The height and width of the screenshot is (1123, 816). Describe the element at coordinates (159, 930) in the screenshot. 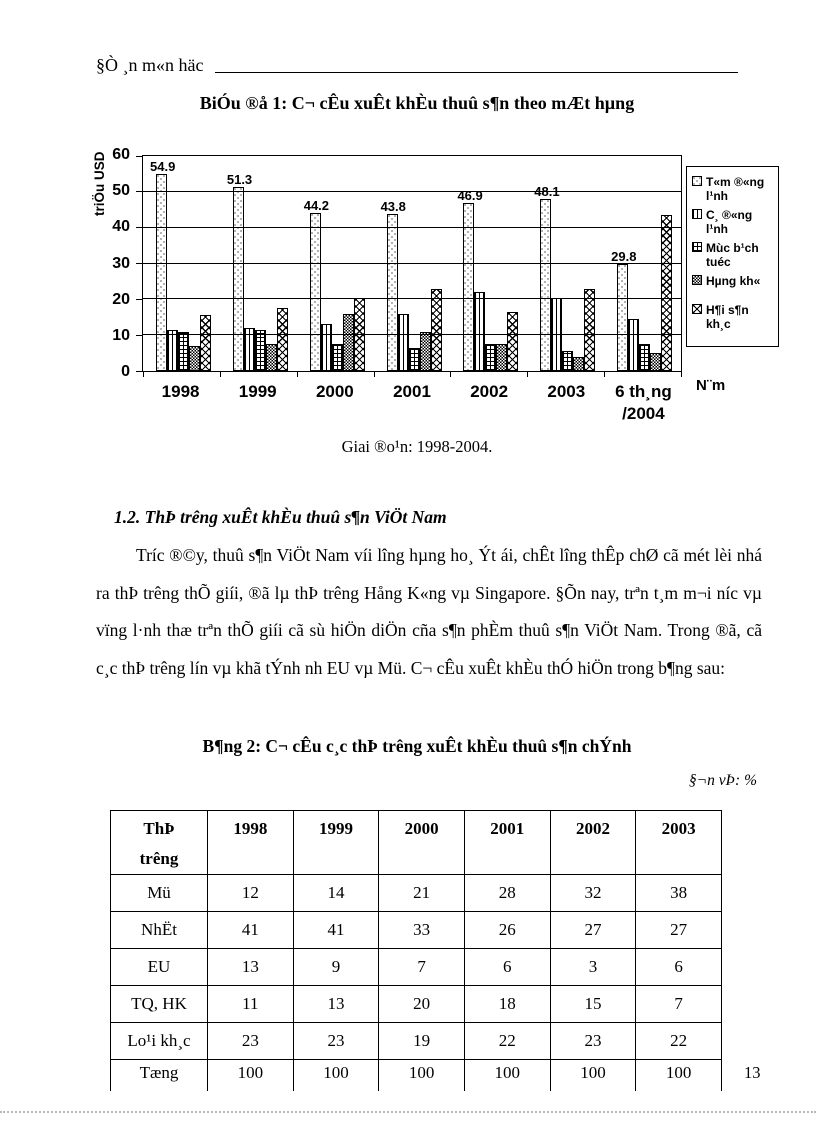

I see `table-cell: NhËt` at that location.